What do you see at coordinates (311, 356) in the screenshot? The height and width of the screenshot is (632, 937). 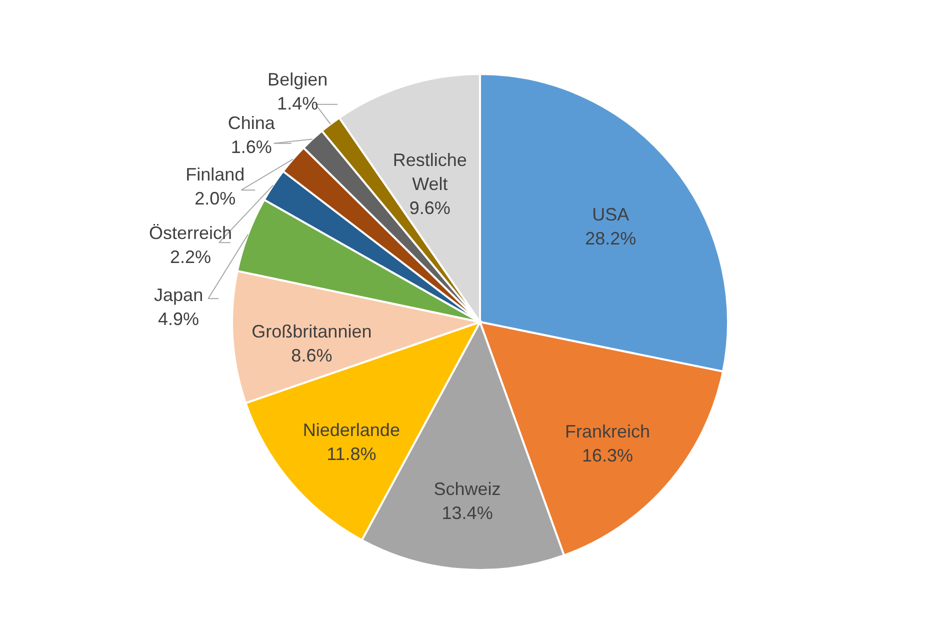 I see `data-label: 8.6%` at bounding box center [311, 356].